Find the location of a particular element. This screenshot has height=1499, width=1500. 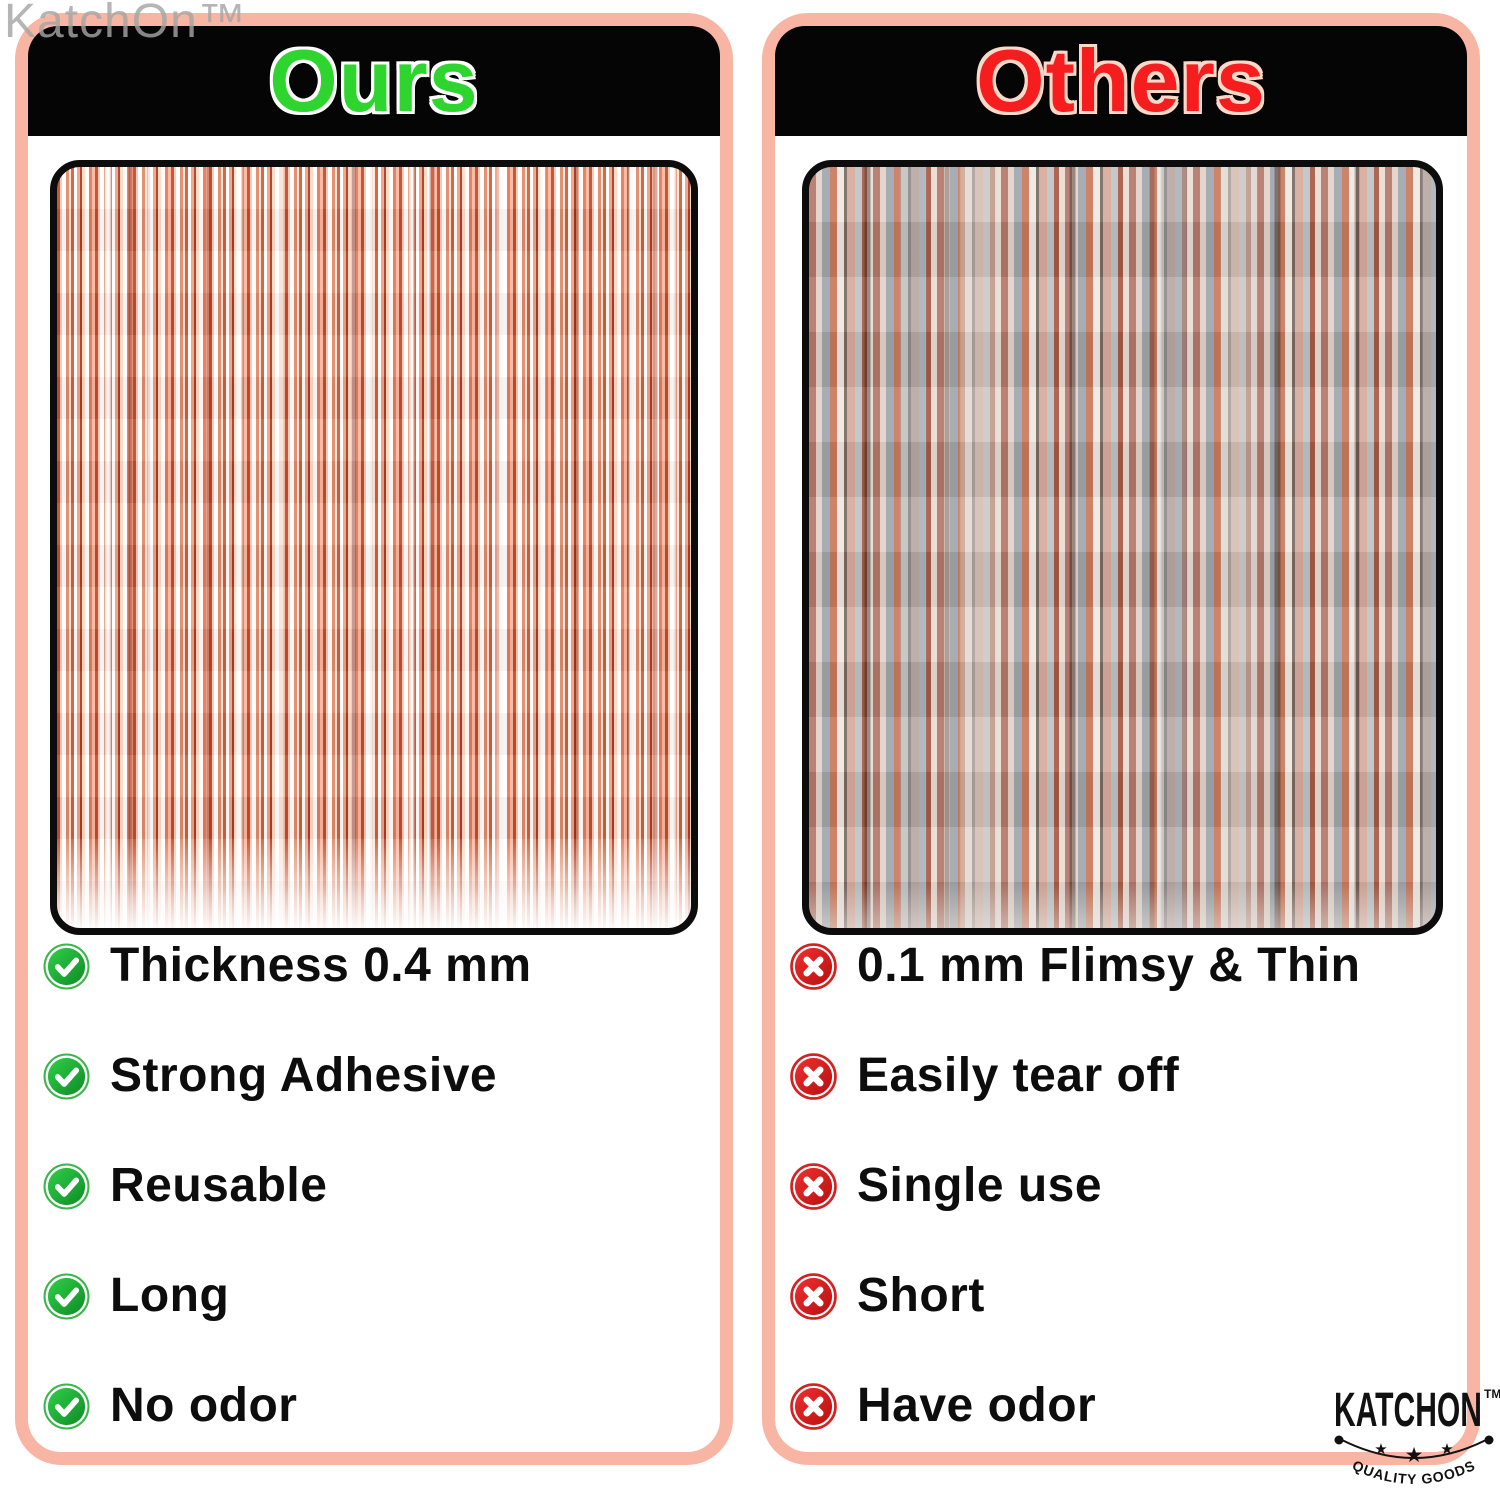

feature-row: Short is located at coordinates (1123, 1296).